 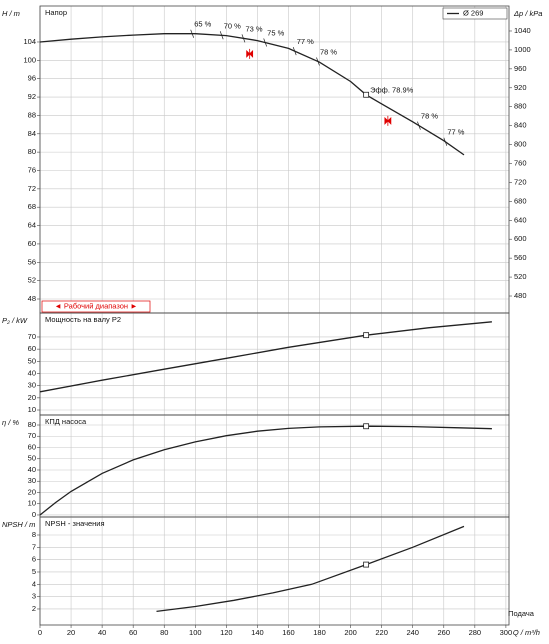 I want to click on y-tick-label: 4, so click(x=34, y=583).